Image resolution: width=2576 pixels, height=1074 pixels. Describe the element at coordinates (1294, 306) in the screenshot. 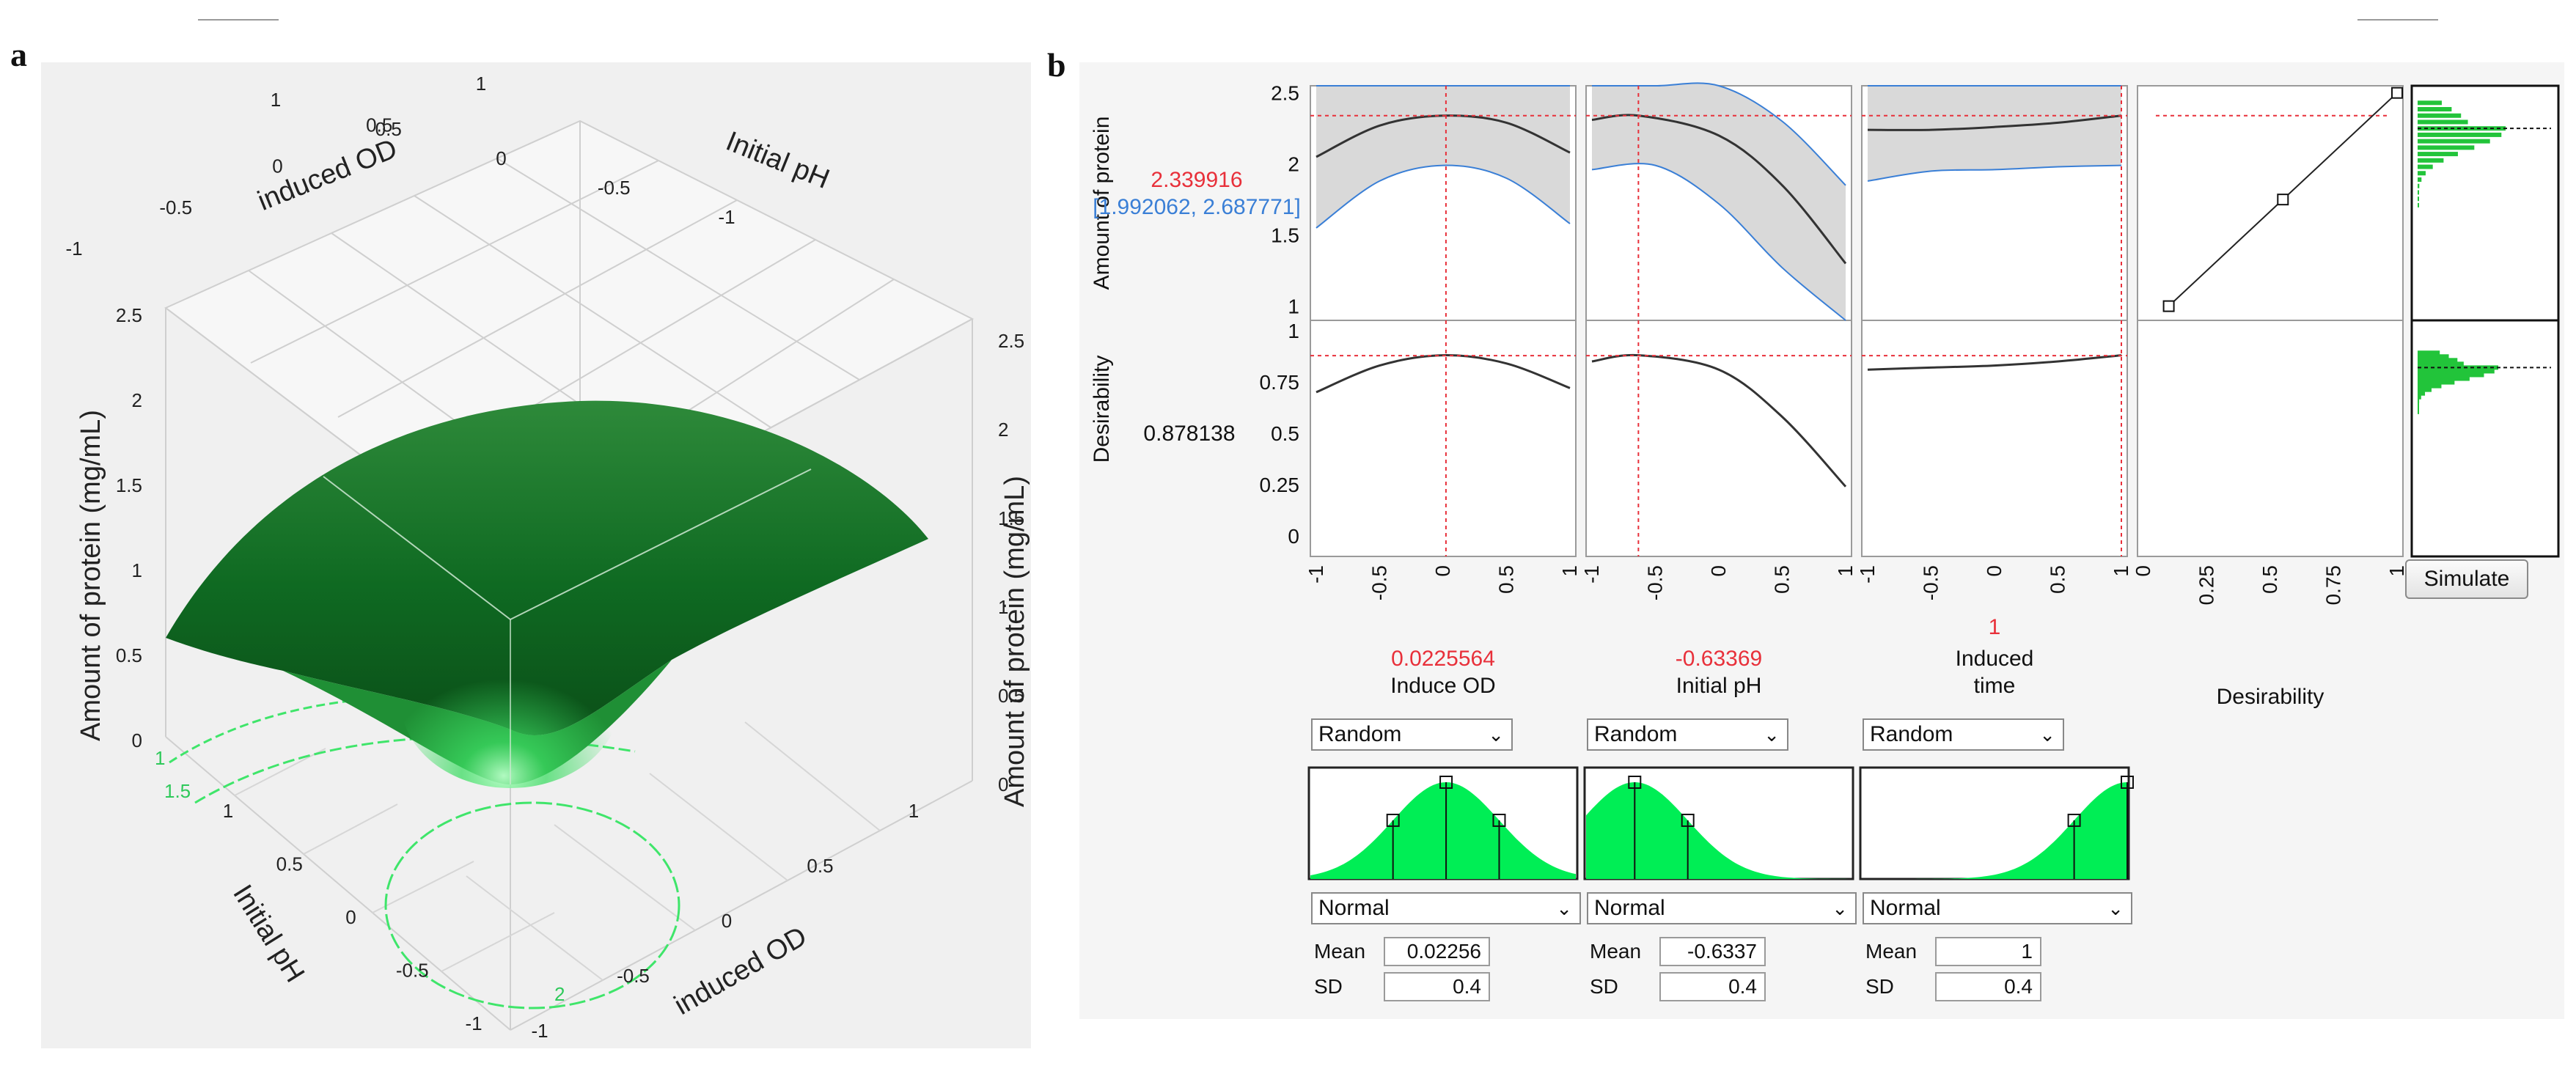

I see `response-y-tick-label: 1` at that location.